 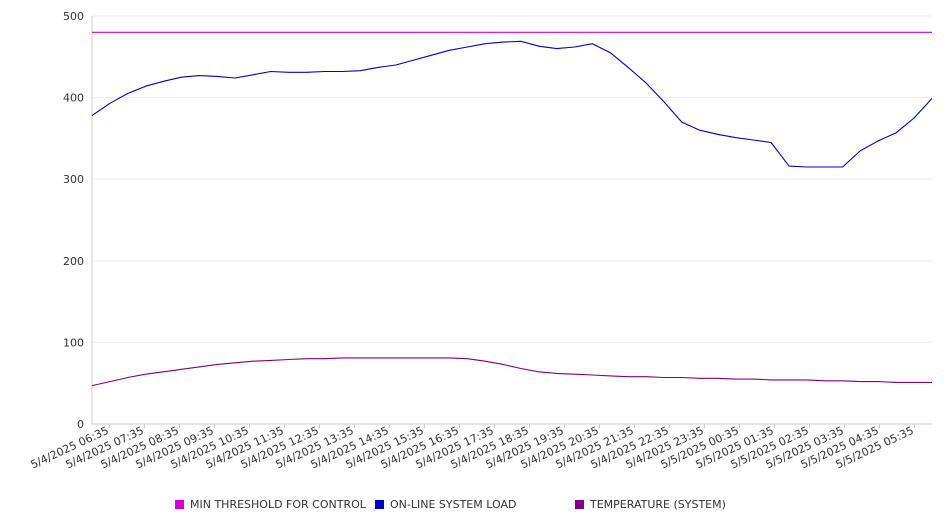 I want to click on legend-swatch-temperature, so click(x=579, y=504).